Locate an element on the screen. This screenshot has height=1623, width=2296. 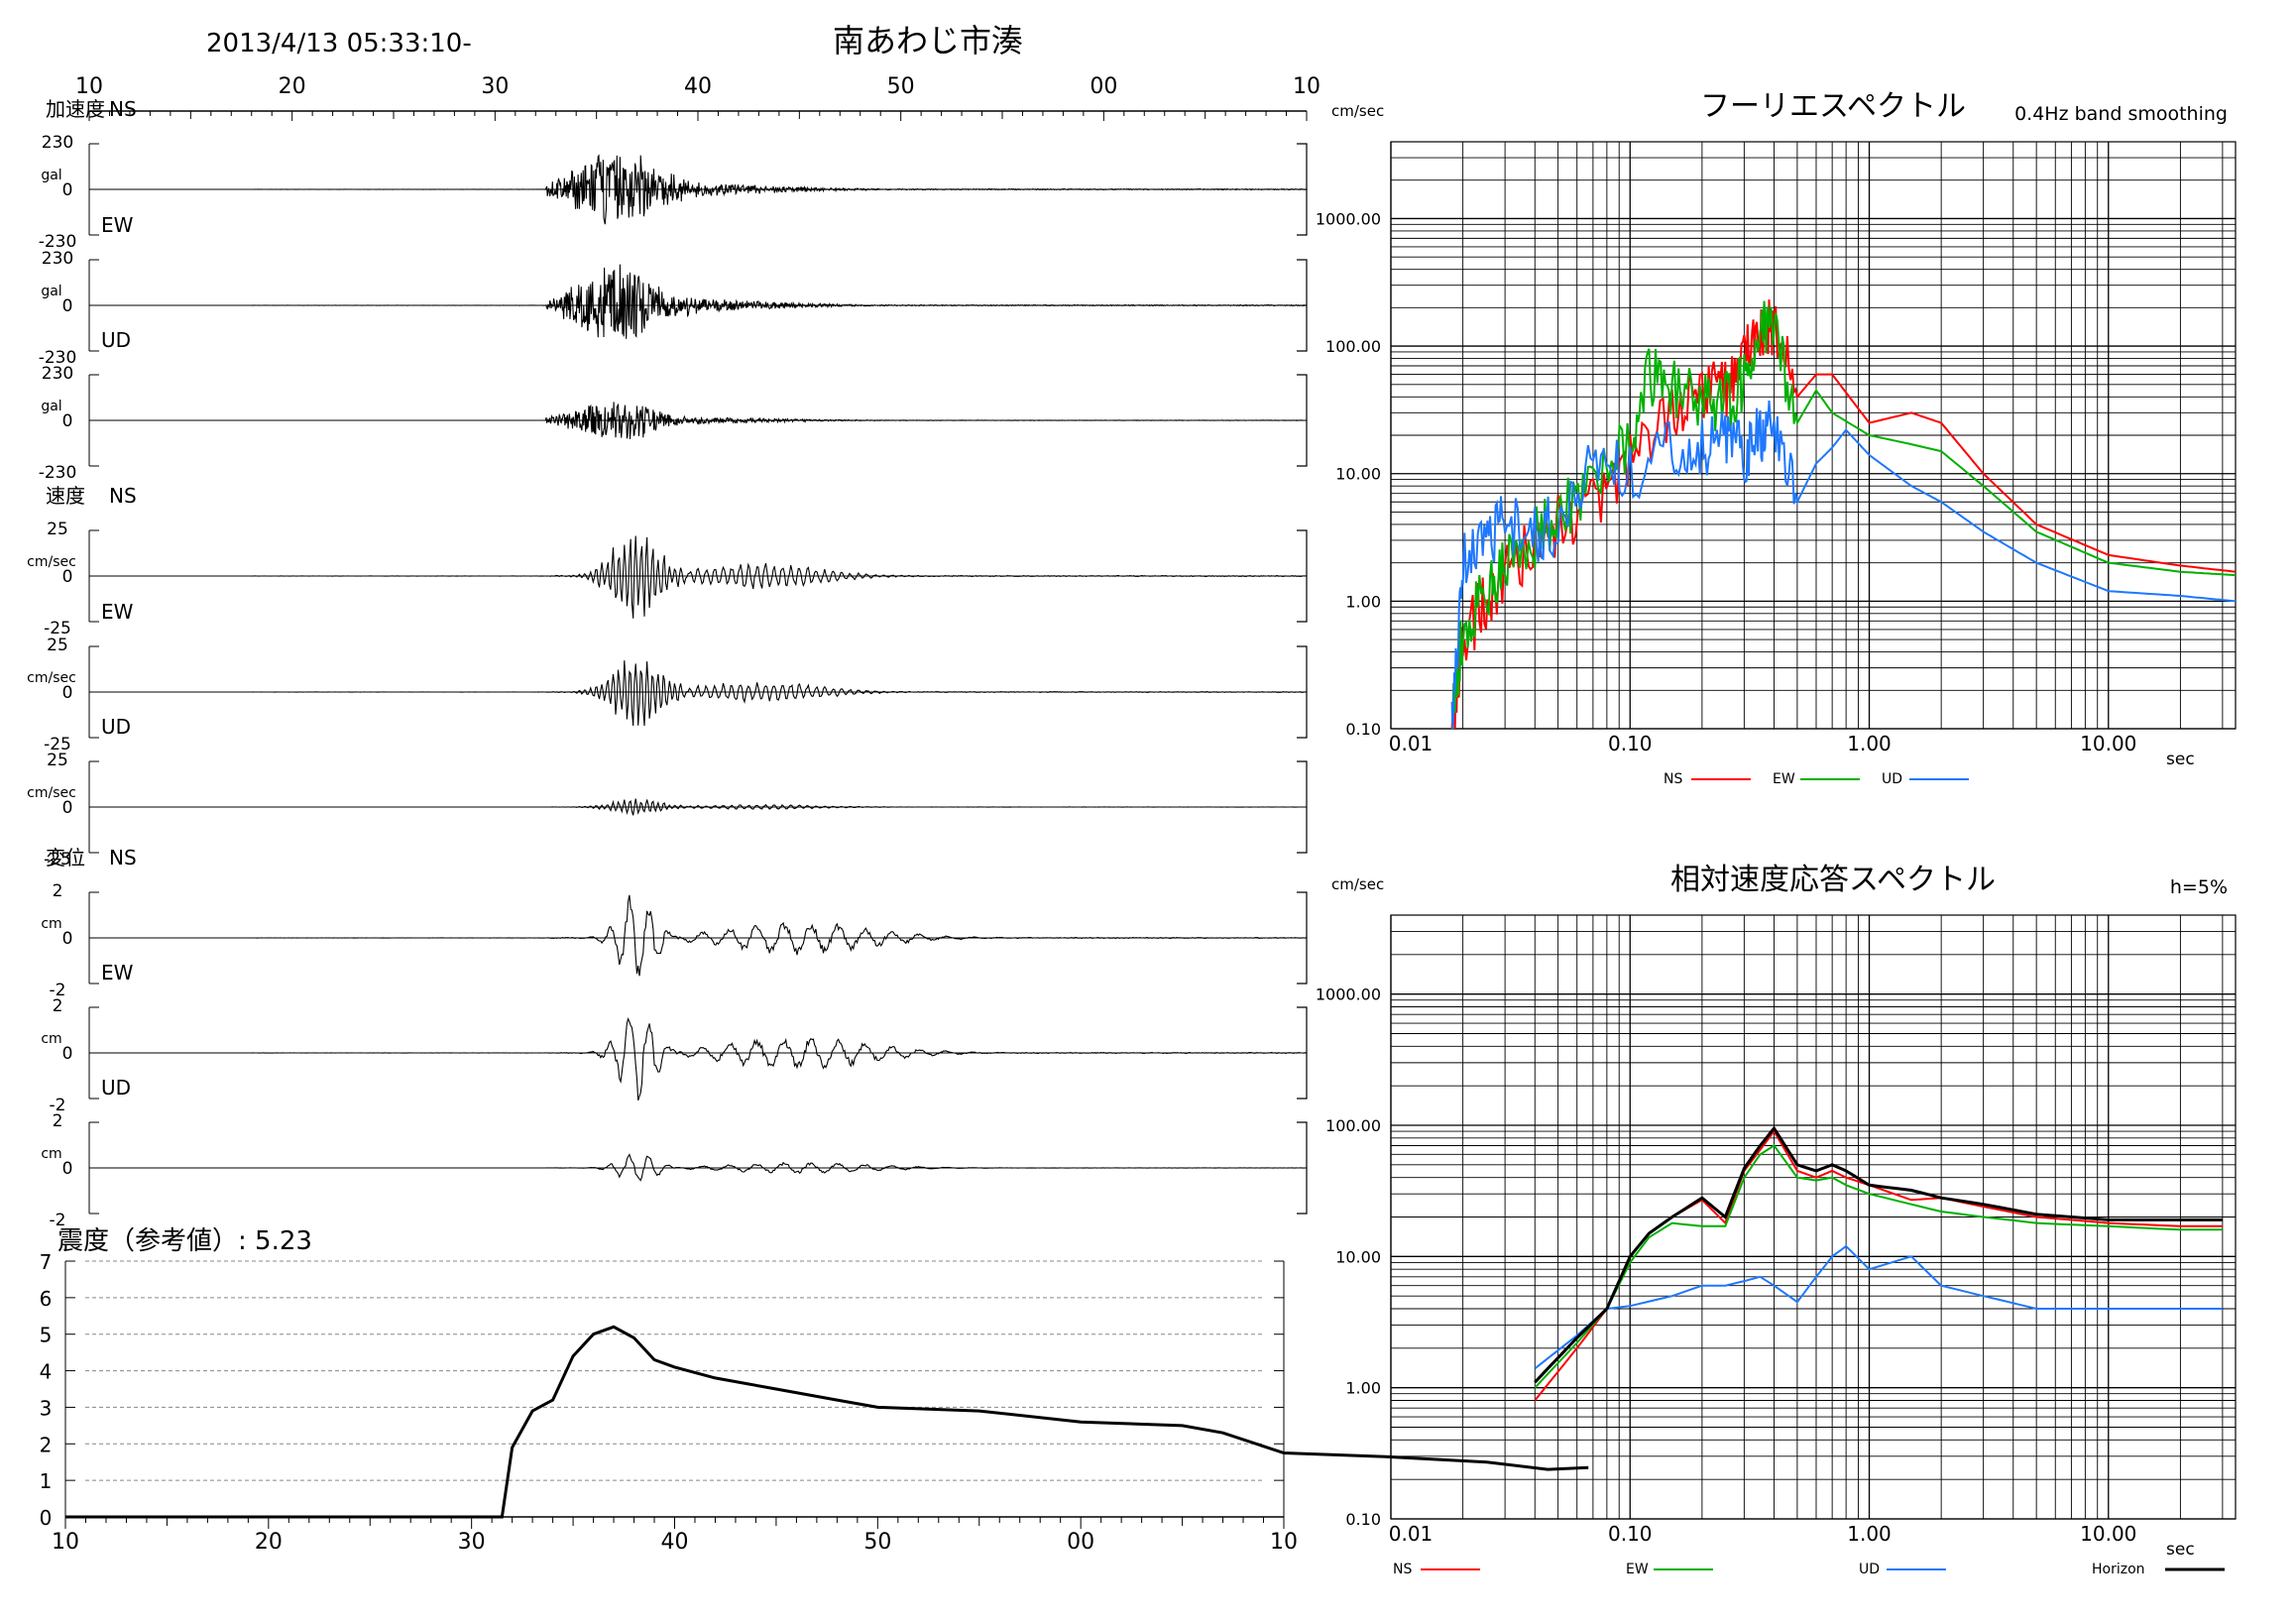
waveform-panel-vel-ew: 25 0 -25 cm/sec EW is located at coordinates (668, 677).